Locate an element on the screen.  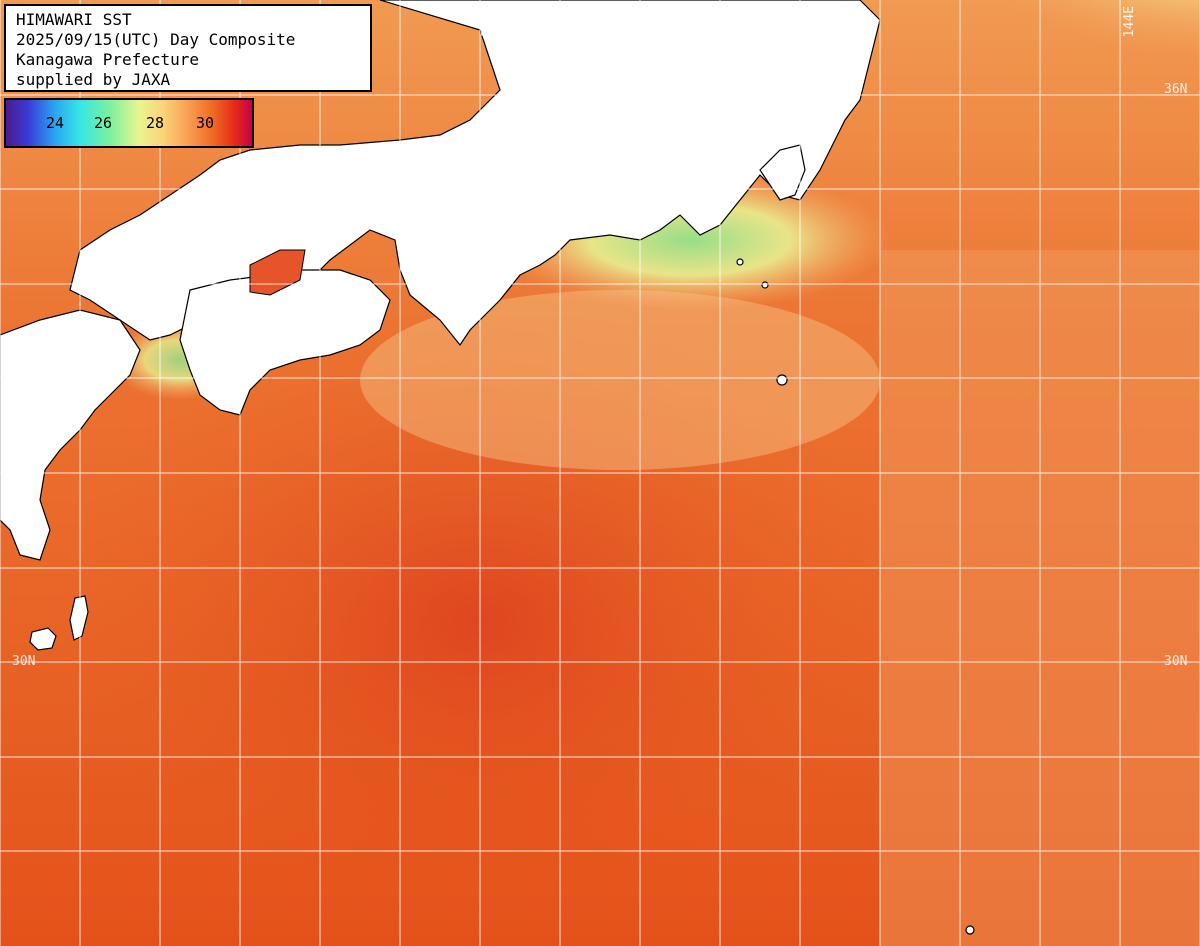
lat-label-30n-right: 30N is located at coordinates (1176, 661).